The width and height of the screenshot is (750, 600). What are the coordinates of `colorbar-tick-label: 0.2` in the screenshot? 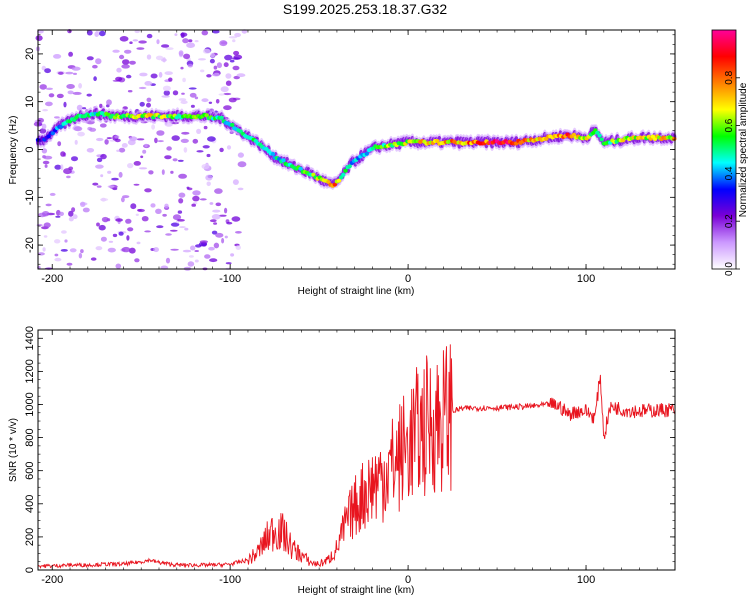 It's located at (729, 221).